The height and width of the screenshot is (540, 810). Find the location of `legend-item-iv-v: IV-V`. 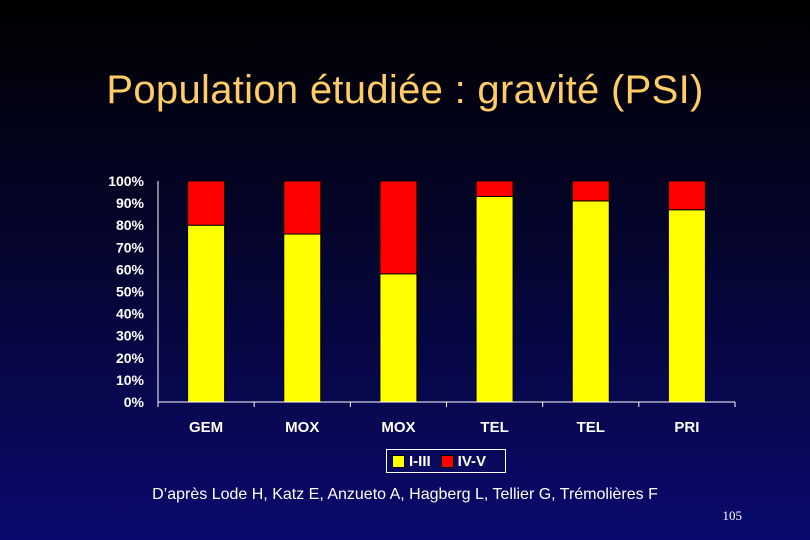

legend-item-iv-v: IV-V is located at coordinates (463, 461).